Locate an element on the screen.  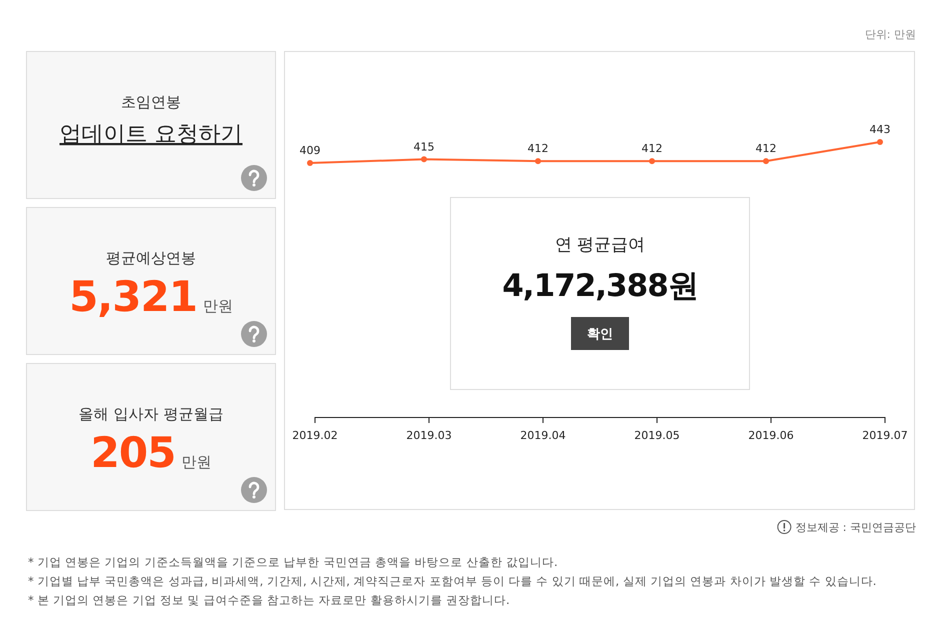
x-tick-label: 2019.07 is located at coordinates (885, 435).